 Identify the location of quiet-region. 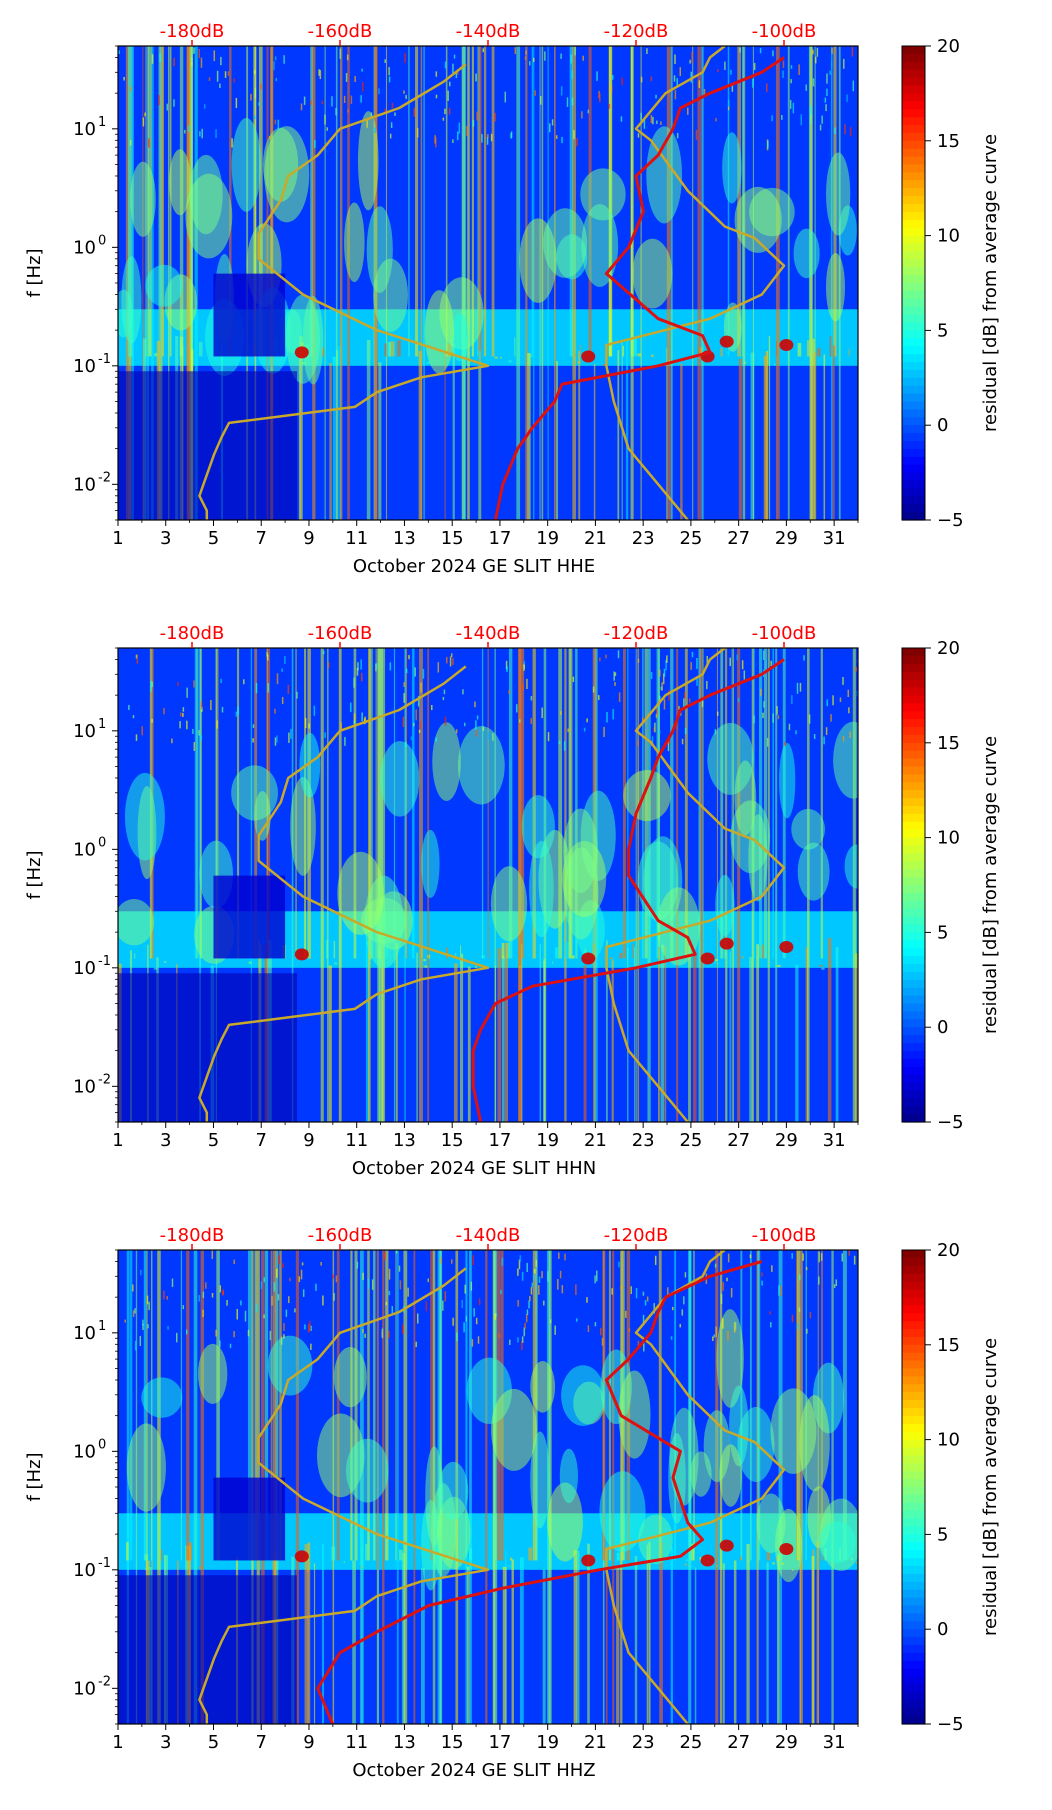
(249, 917).